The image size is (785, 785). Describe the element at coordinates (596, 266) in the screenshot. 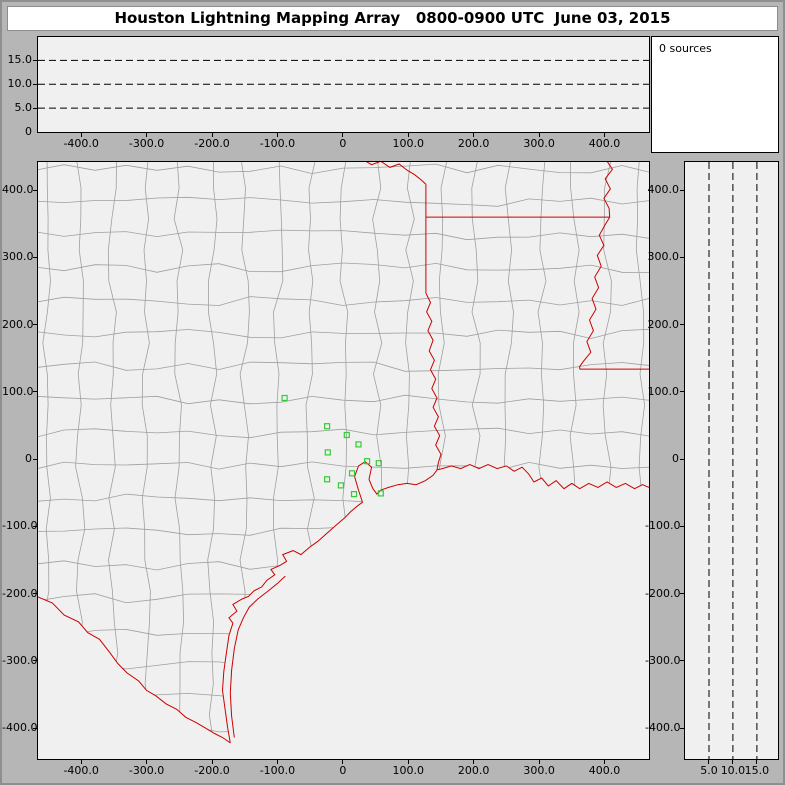

I see `feature-mississippi-river` at that location.